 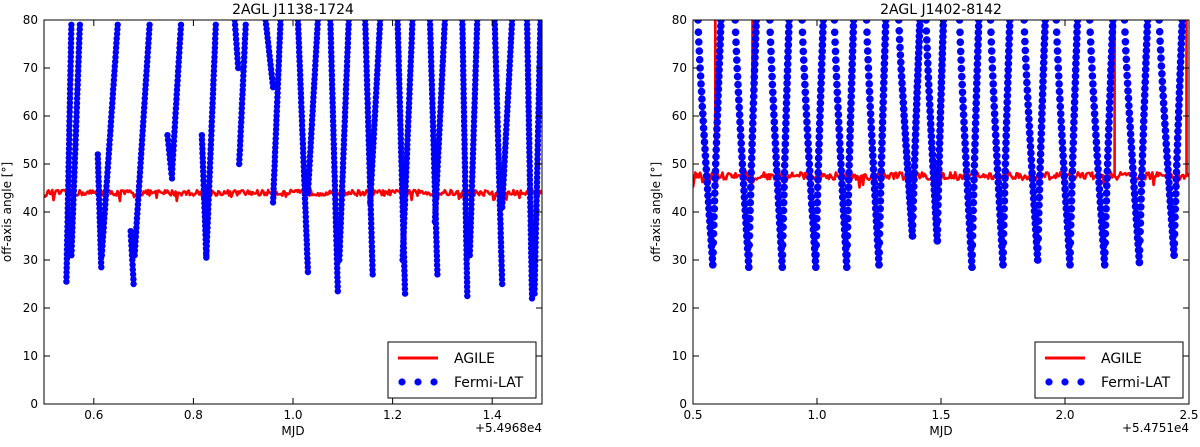 What do you see at coordinates (30, 20) in the screenshot?
I see `y-tick-label: 80` at bounding box center [30, 20].